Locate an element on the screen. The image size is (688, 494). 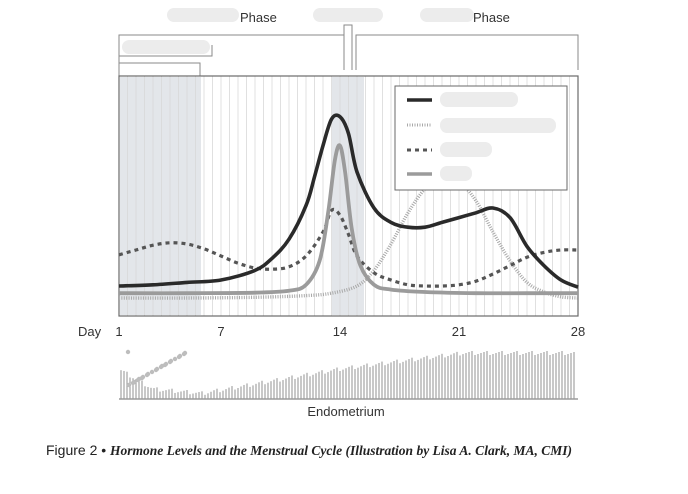
x-tick-label: 1 is located at coordinates (118, 331).